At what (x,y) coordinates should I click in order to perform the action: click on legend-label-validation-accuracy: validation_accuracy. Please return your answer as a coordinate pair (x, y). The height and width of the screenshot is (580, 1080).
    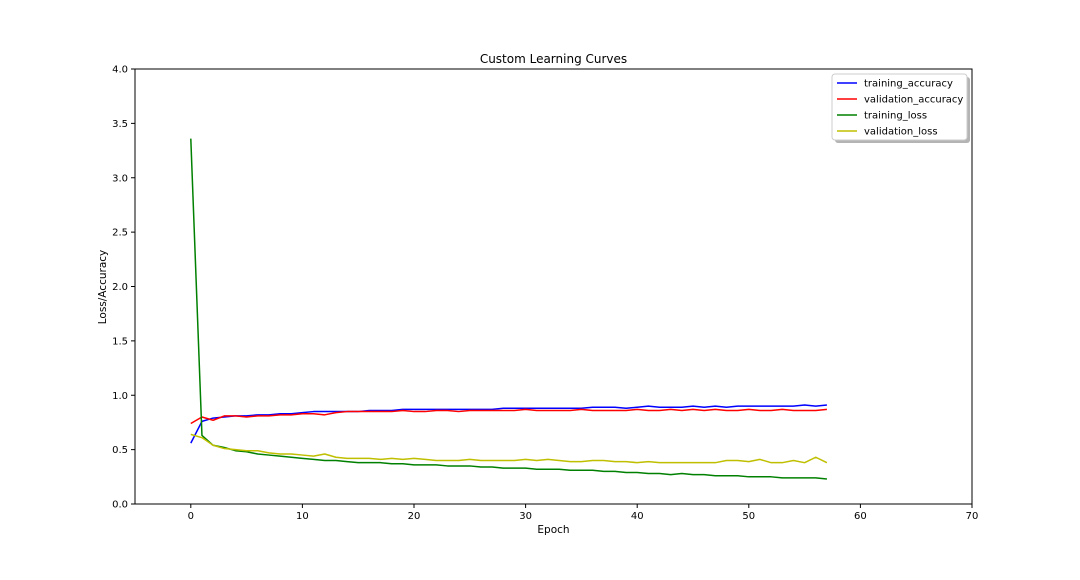
    Looking at the image, I should click on (913, 100).